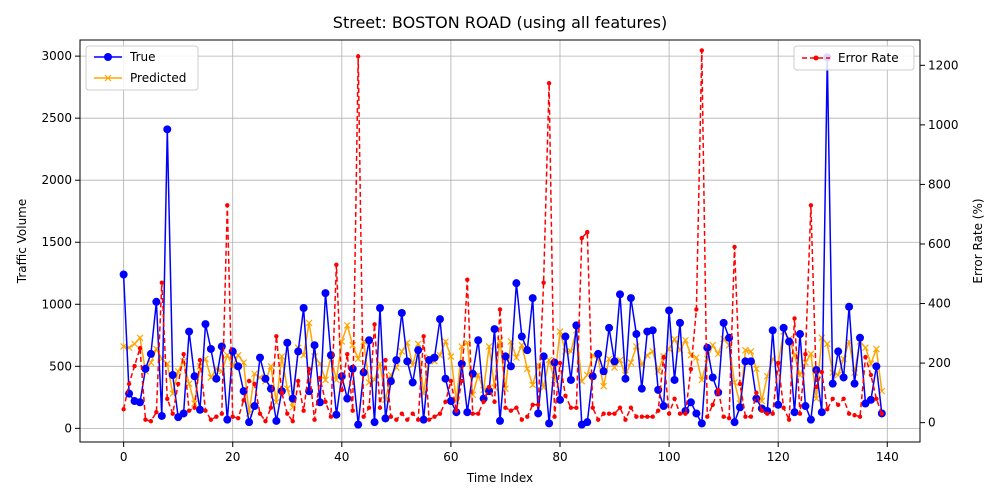 This screenshot has height=504, width=1000. I want to click on x-tick-label: 140, so click(887, 457).